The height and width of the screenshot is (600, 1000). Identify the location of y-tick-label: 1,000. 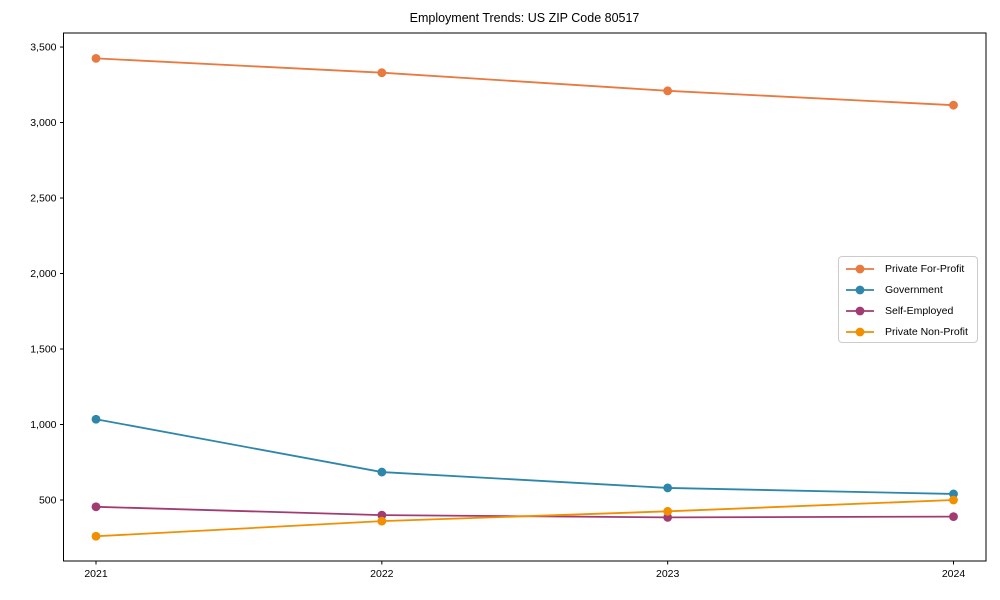
(43, 425).